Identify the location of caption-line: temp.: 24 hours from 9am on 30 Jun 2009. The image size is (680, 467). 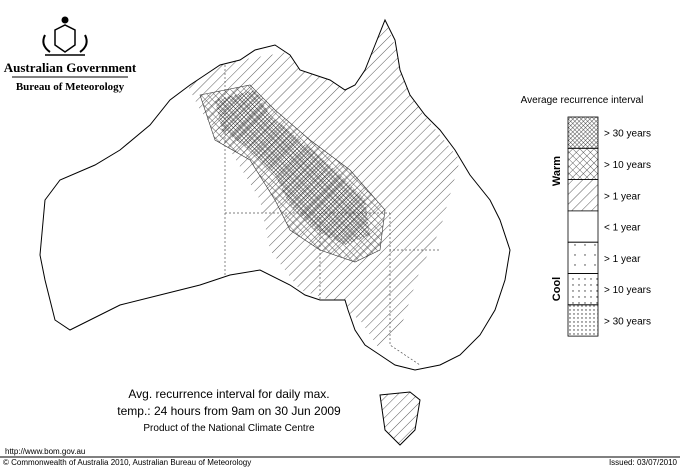
(229, 411).